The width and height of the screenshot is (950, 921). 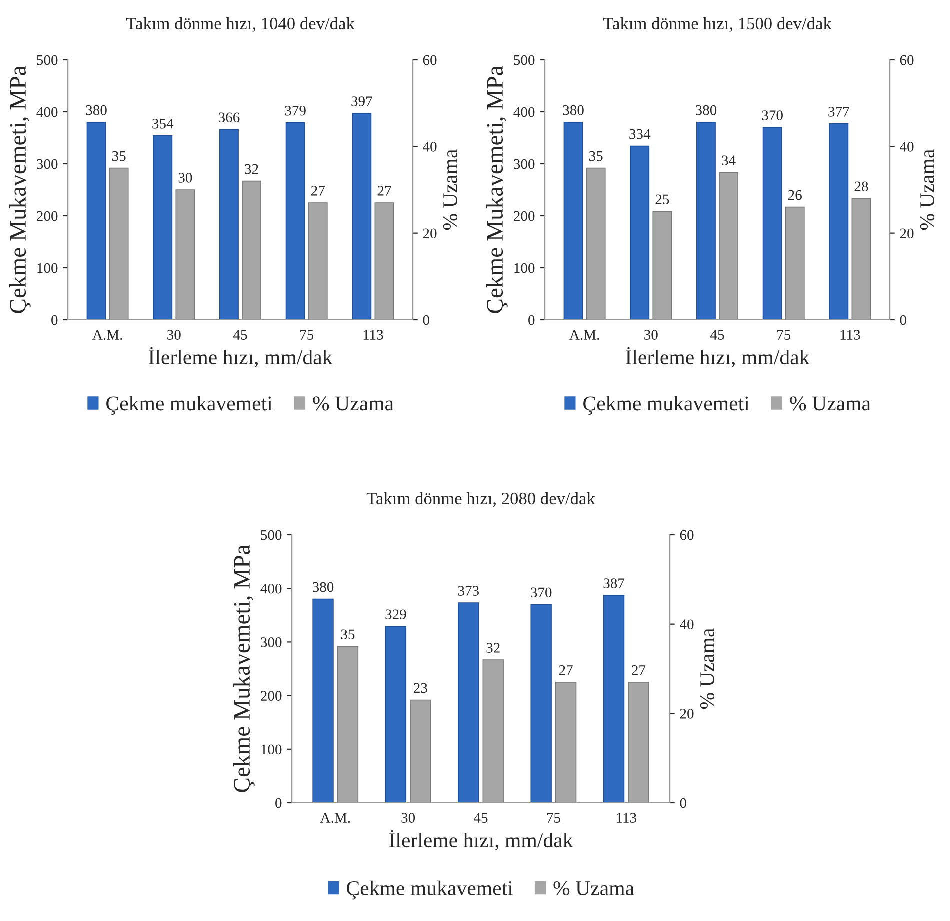 What do you see at coordinates (362, 101) in the screenshot?
I see `data-label: 397` at bounding box center [362, 101].